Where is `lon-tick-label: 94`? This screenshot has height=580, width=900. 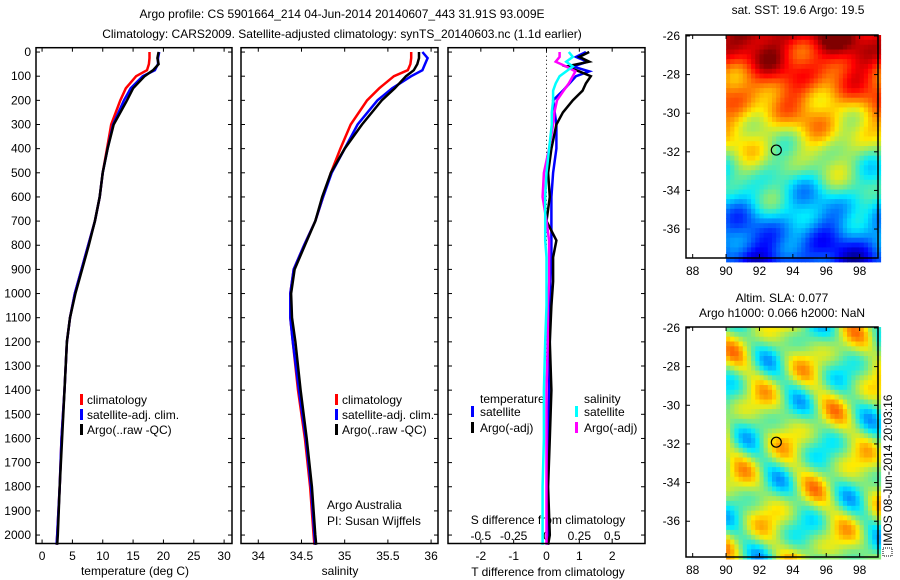 lon-tick-label: 94 is located at coordinates (793, 271).